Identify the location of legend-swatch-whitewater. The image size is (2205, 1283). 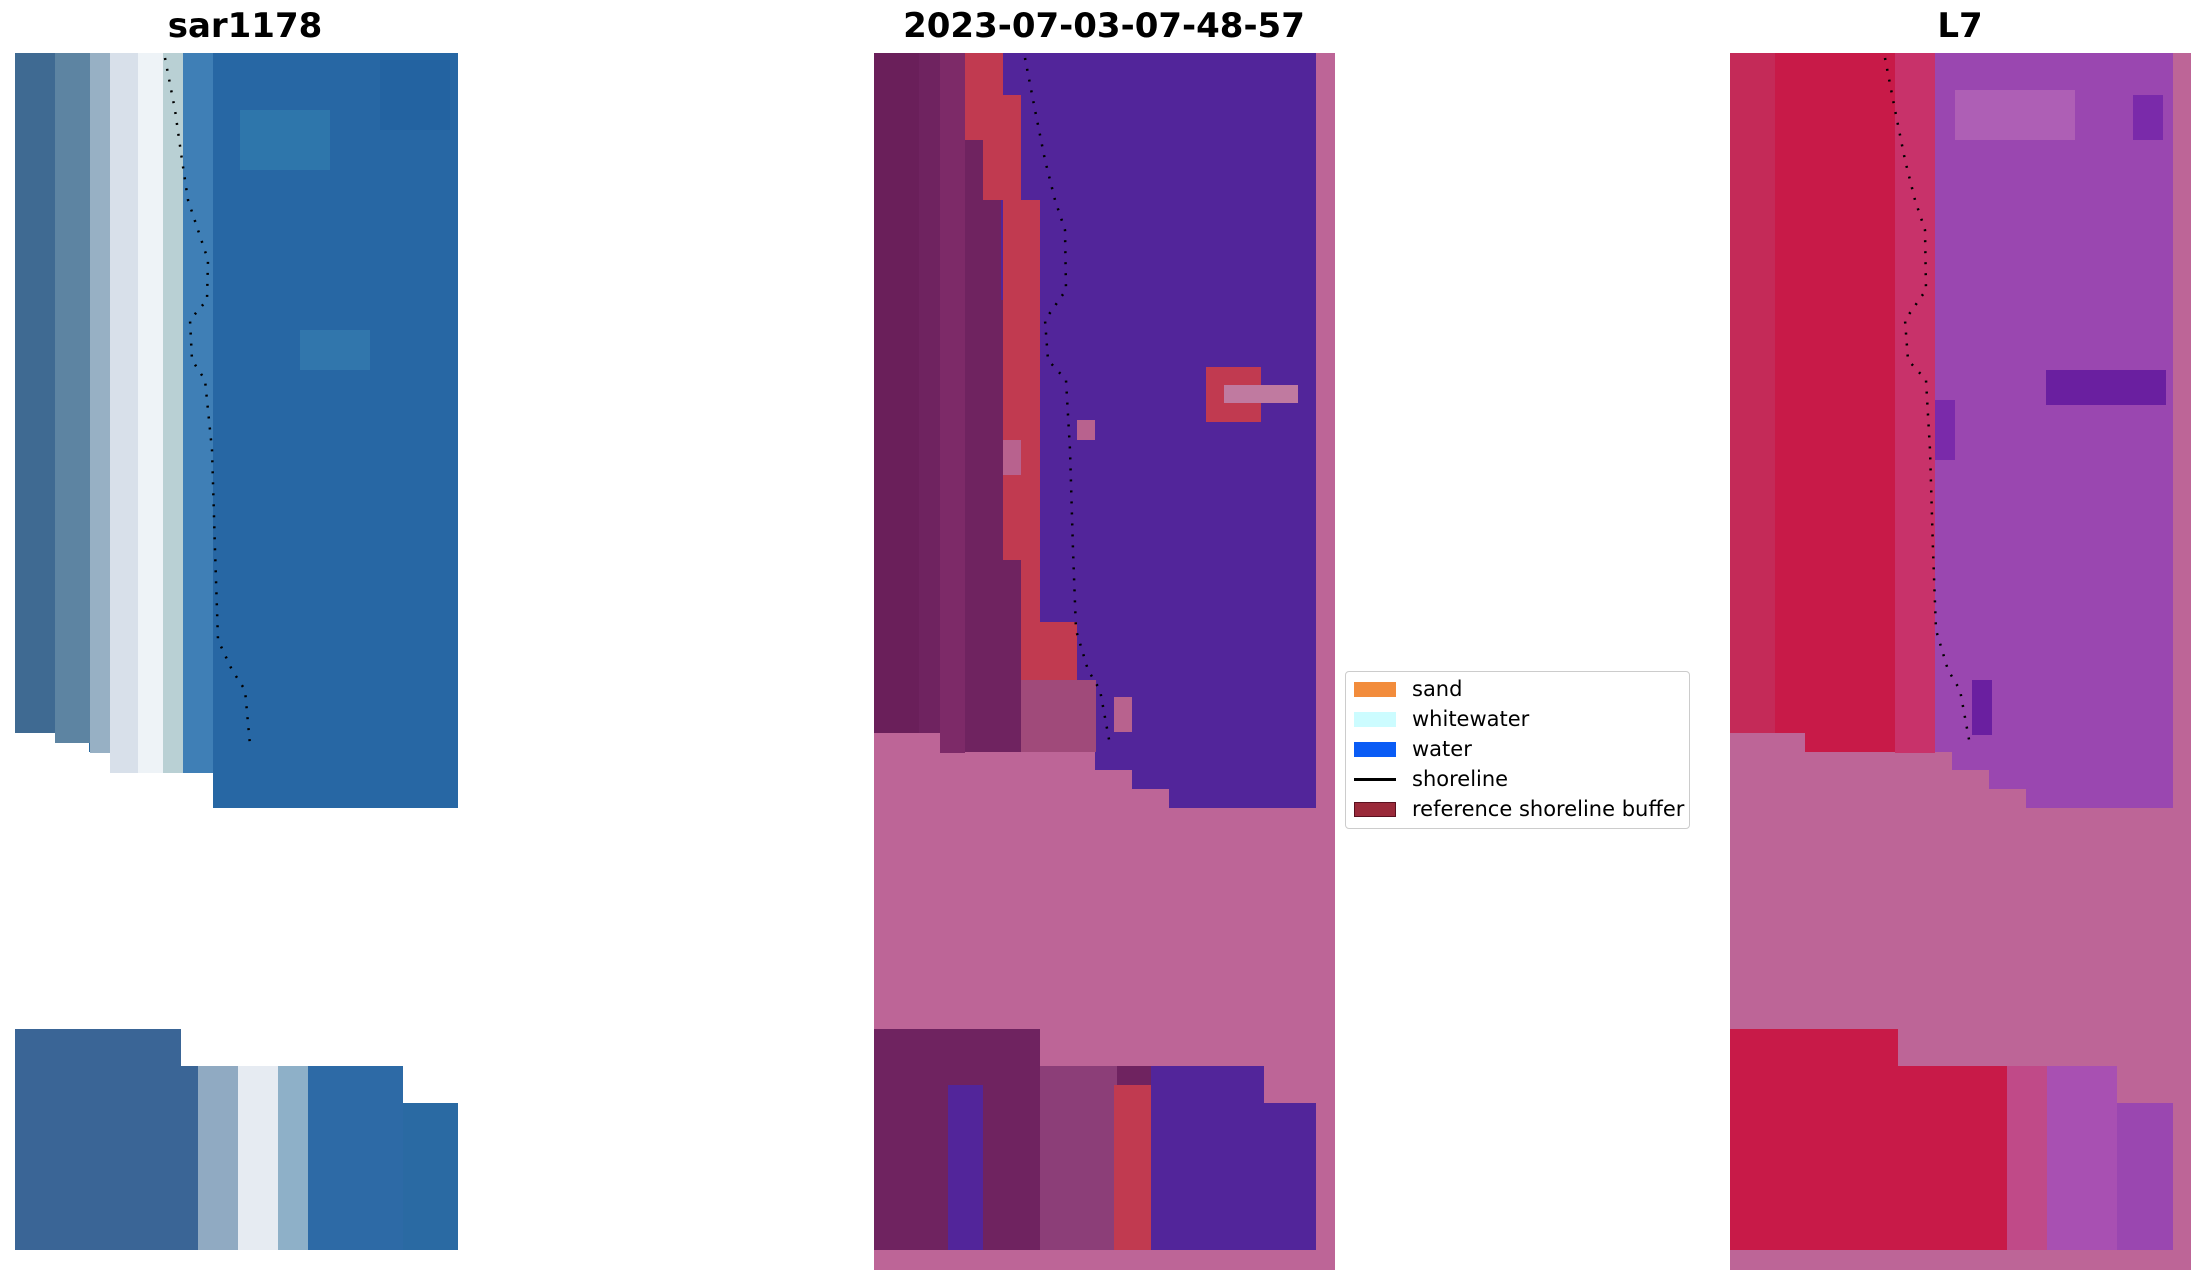
(1375, 719).